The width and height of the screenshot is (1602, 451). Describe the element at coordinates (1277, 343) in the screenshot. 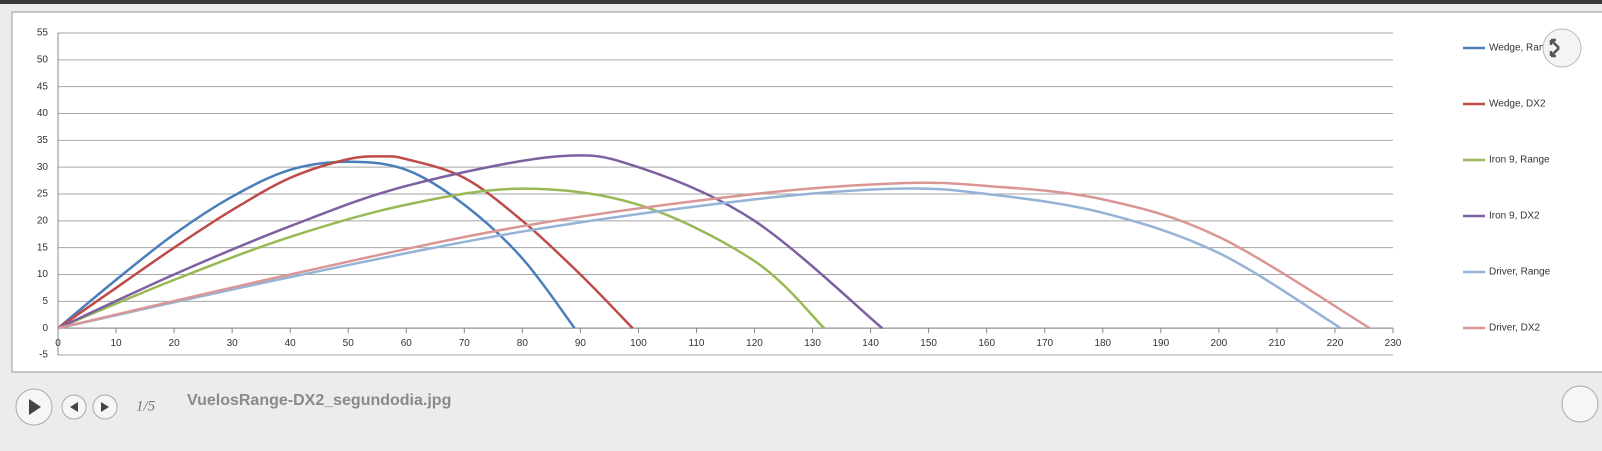

I see `x-tick-label: 210` at that location.